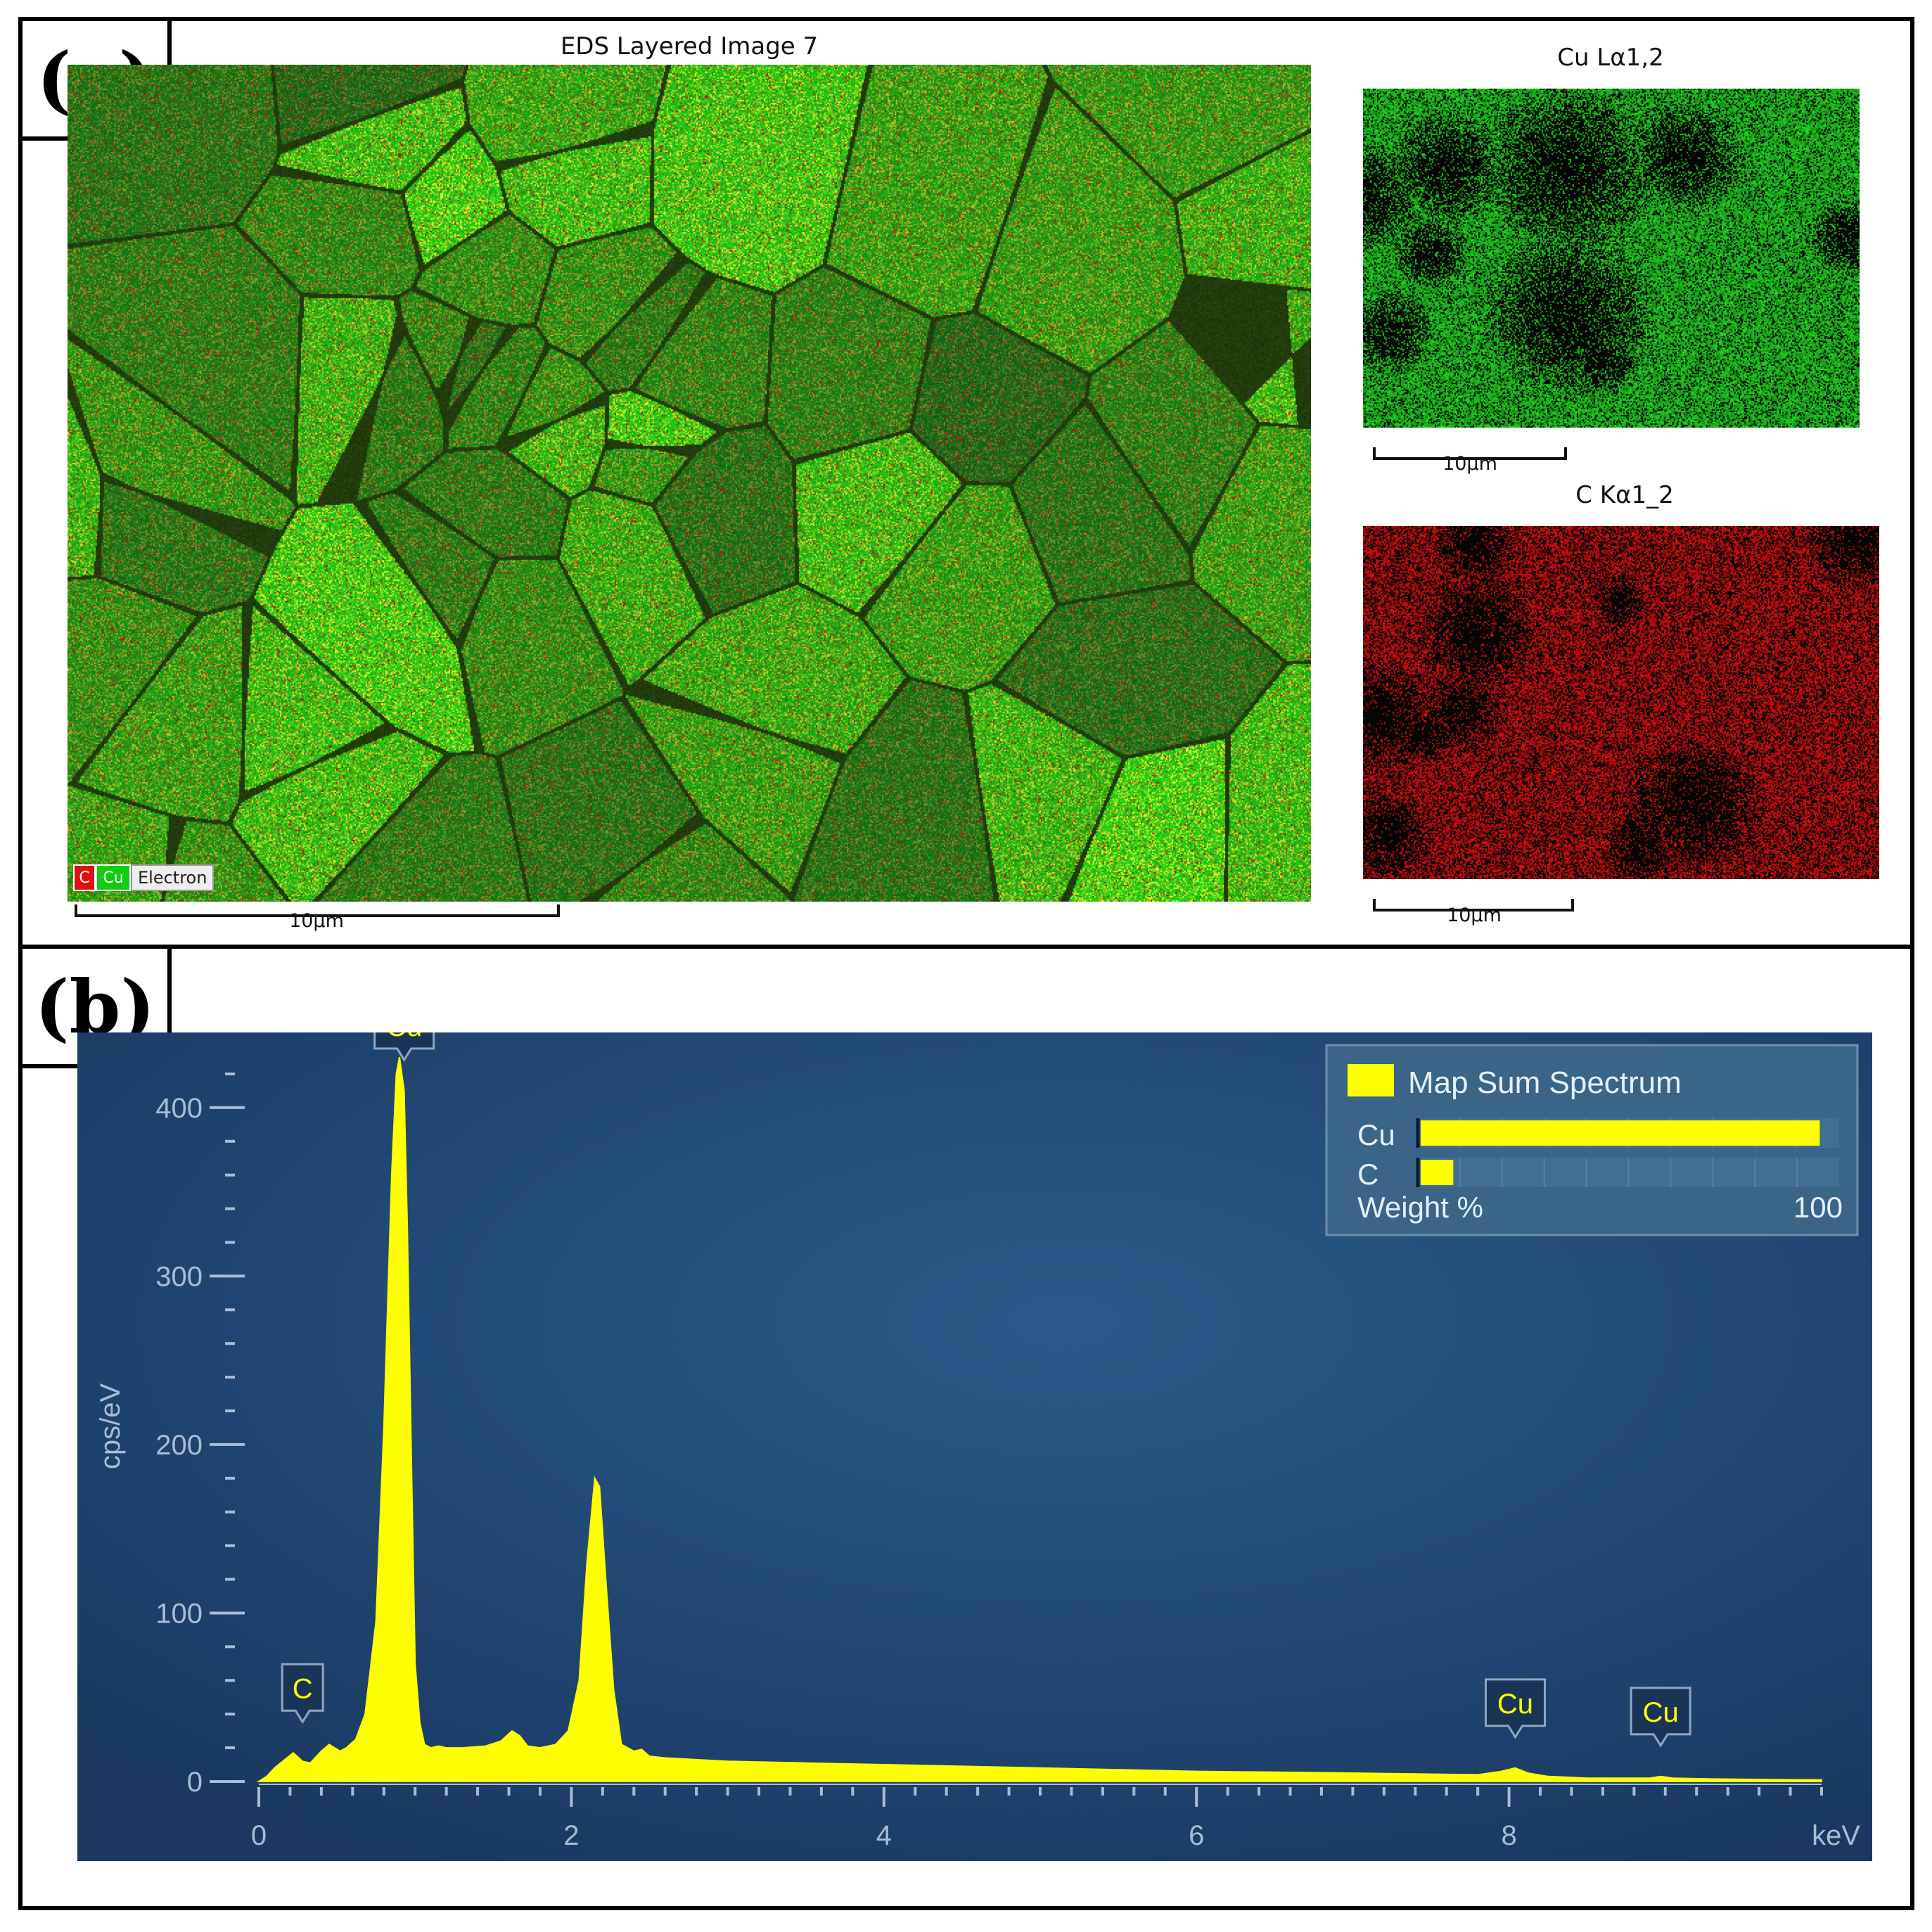 This screenshot has height=1932, width=1932. What do you see at coordinates (1836, 1835) in the screenshot?
I see `x-axis-label: keV` at bounding box center [1836, 1835].